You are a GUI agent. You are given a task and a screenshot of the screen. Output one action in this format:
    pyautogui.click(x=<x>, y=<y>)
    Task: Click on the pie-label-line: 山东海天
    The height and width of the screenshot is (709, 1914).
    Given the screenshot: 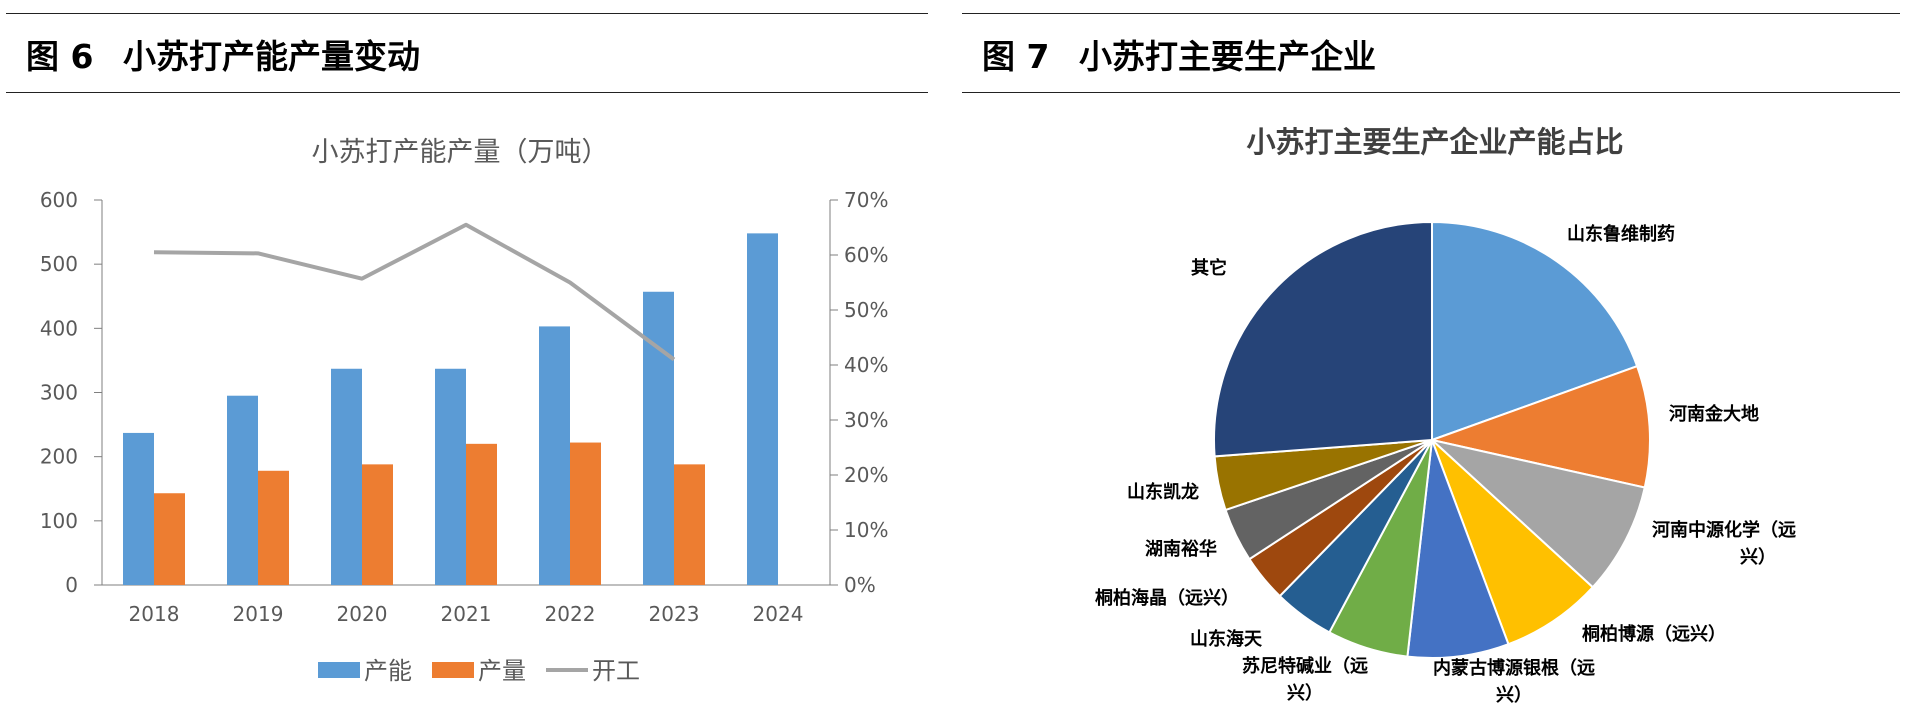 What is the action you would take?
    pyautogui.click(x=1226, y=639)
    